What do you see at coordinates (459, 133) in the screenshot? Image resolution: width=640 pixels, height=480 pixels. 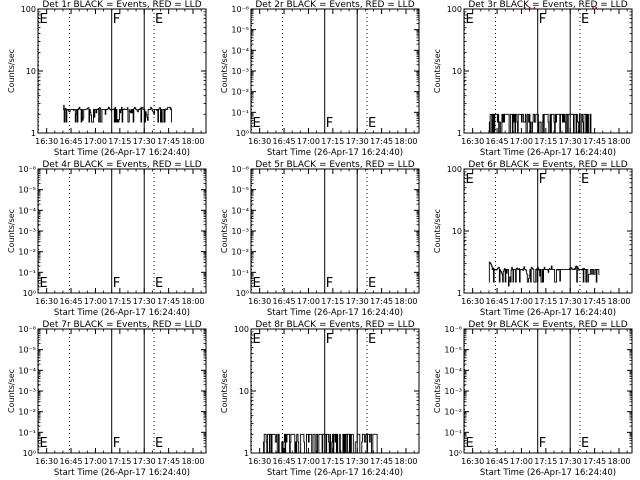 I see `y-tick-label: 1` at bounding box center [459, 133].